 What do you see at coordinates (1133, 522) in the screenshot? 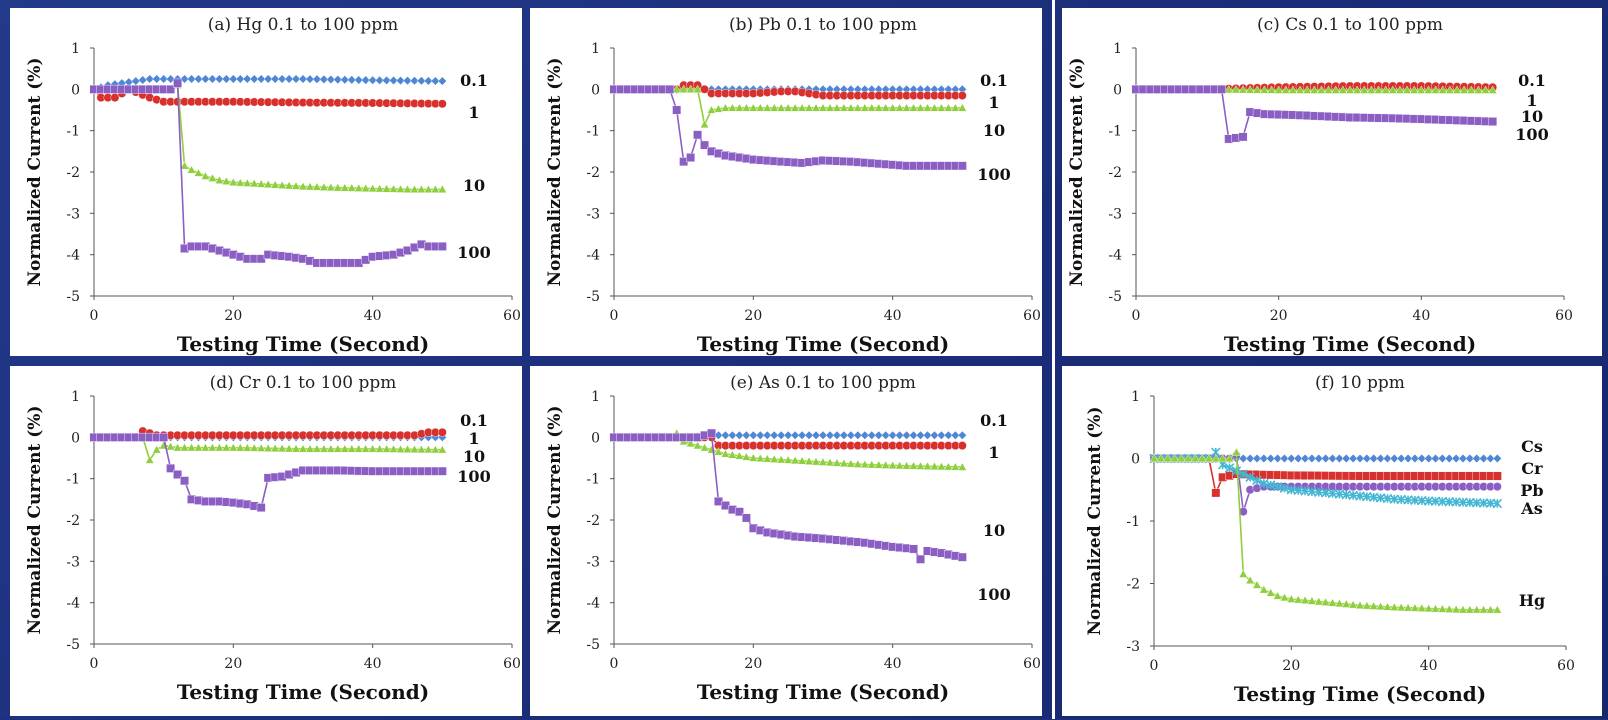
I see `y-tick-label: -1` at bounding box center [1133, 522].